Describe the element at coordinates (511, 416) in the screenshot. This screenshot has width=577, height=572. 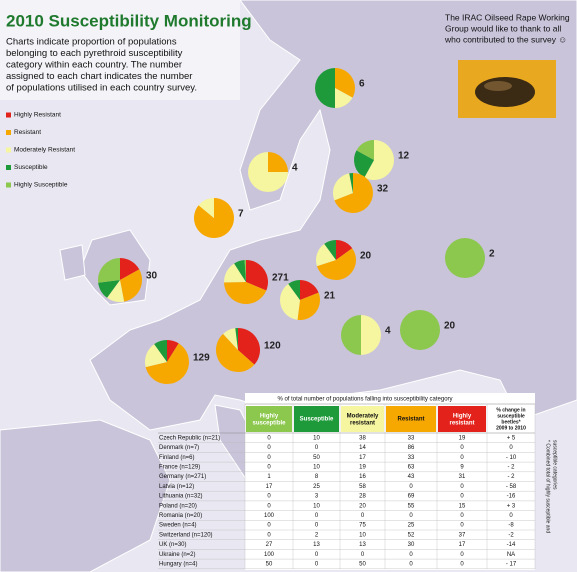
I see `change-header: susceptible` at that location.